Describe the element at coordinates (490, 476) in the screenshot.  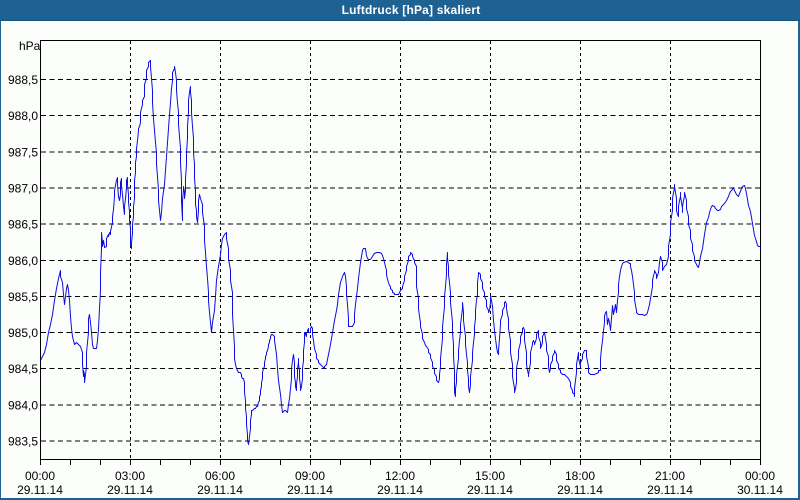
I see `svg-text: 15:00` at that location.